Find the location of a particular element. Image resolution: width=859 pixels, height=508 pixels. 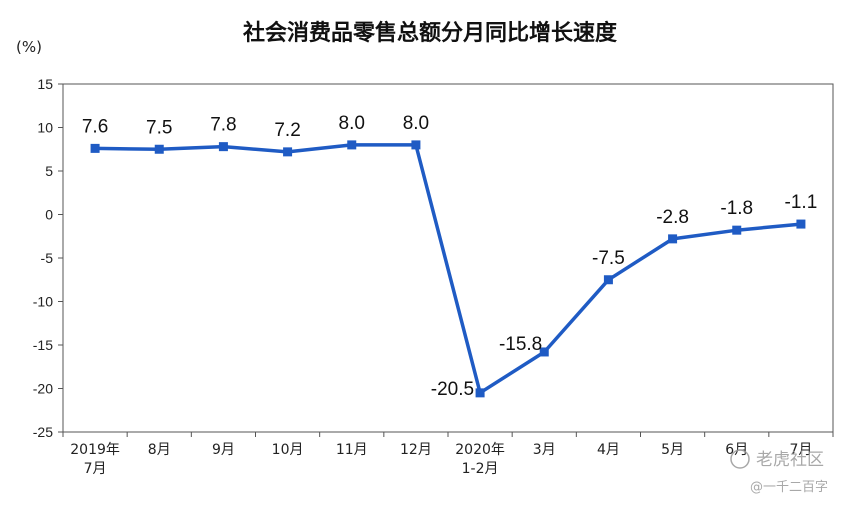

watermark: 老虎社区 @一千二百字 is located at coordinates (779, 472).